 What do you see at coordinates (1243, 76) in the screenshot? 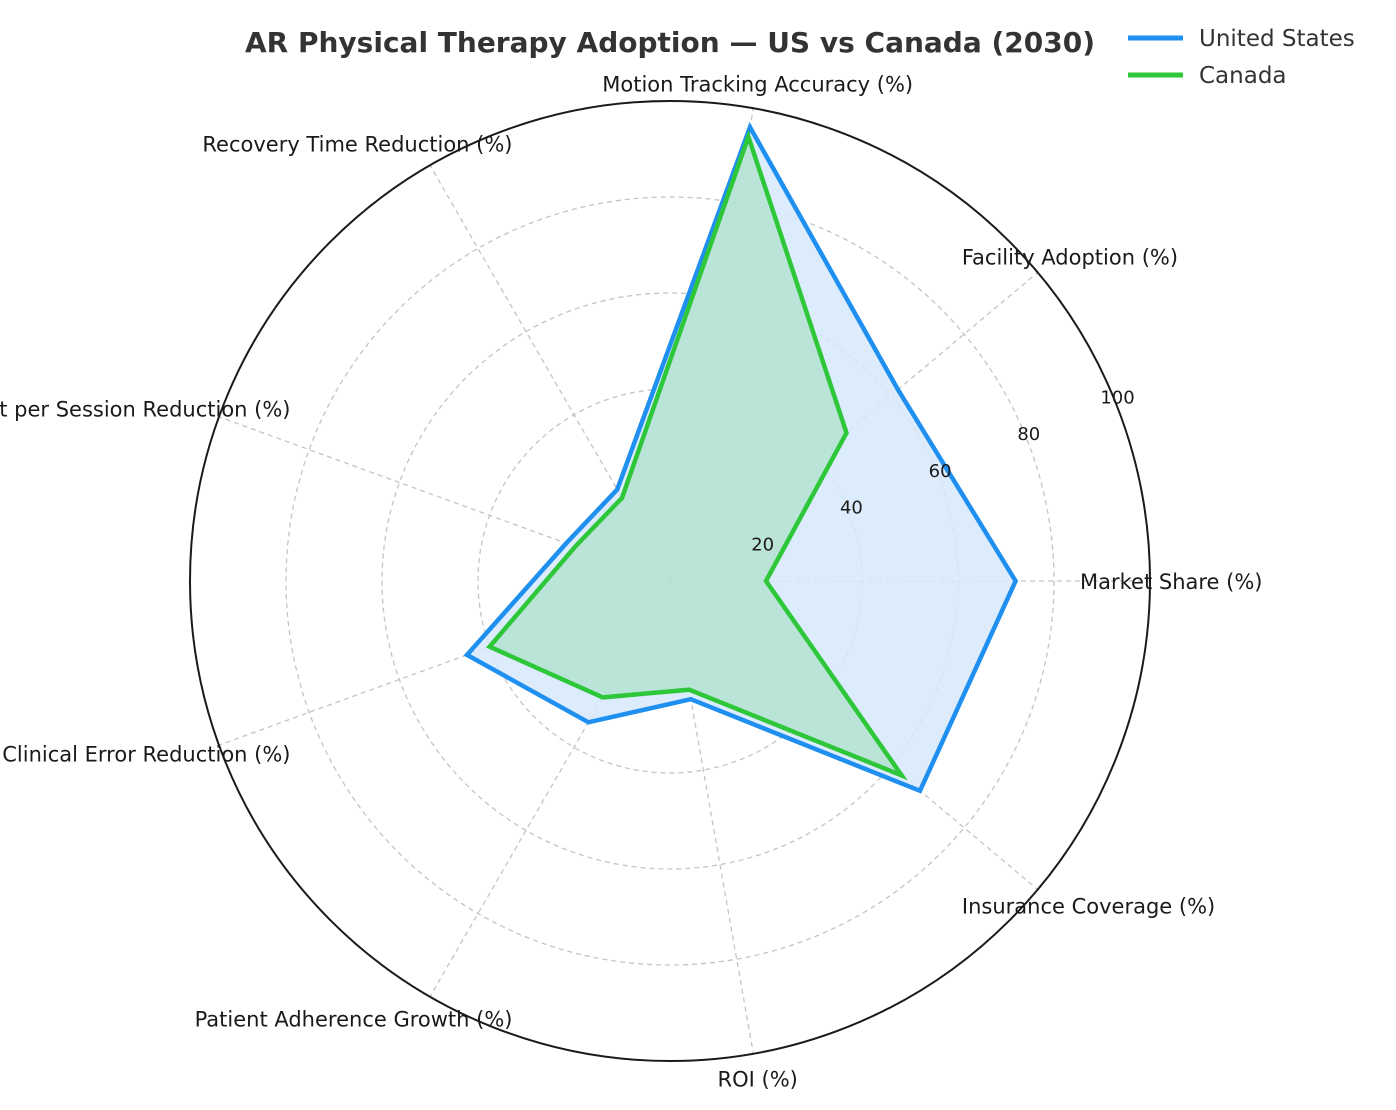
I see `legend-label: Canada` at bounding box center [1243, 76].